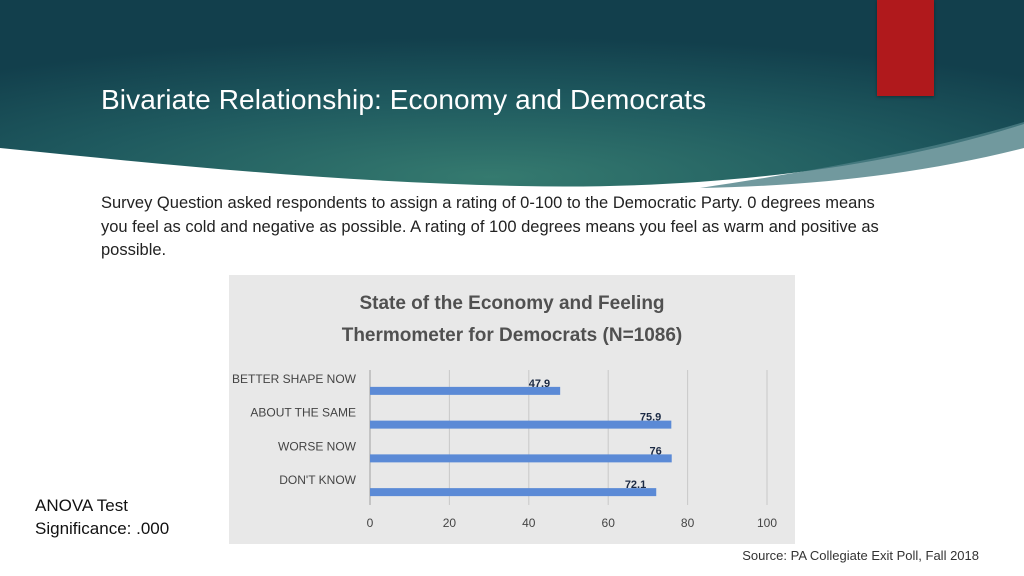  What do you see at coordinates (317, 446) in the screenshot?
I see `category-label: WORSE NOW` at bounding box center [317, 446].